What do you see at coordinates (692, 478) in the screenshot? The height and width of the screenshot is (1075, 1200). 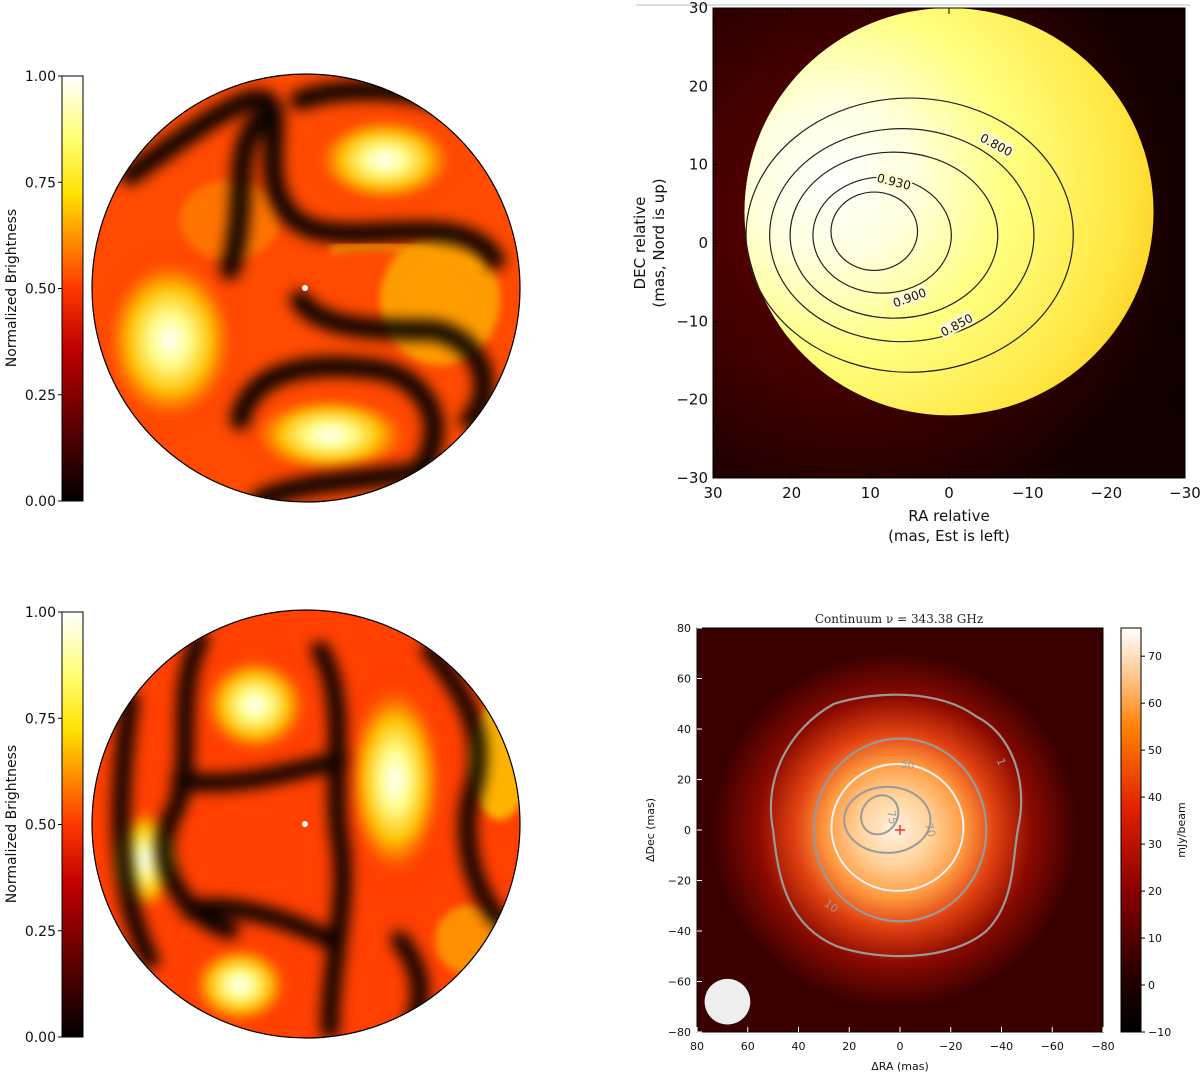 I see `y-tick-label: −30` at bounding box center [692, 478].